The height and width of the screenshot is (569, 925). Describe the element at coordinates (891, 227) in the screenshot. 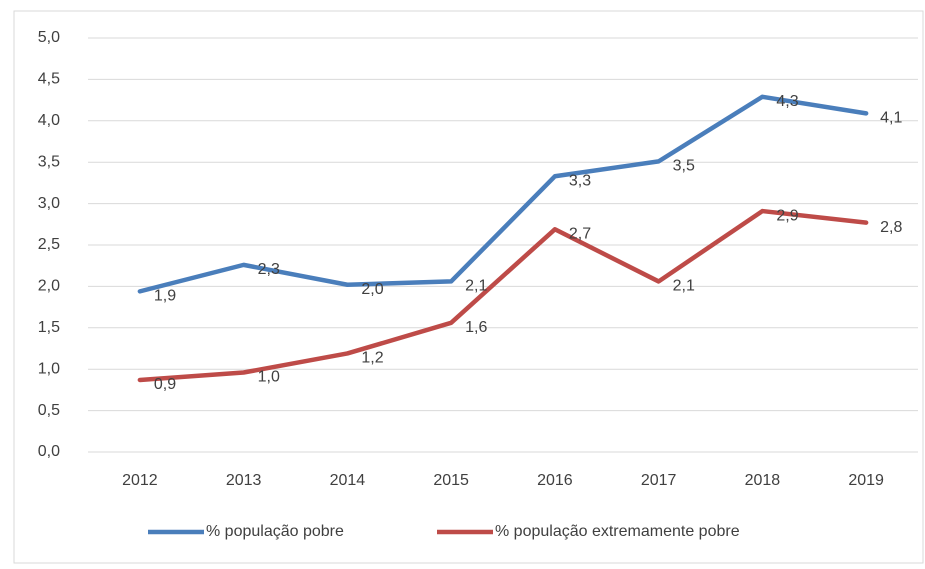

I see `data-label: 2,8` at that location.